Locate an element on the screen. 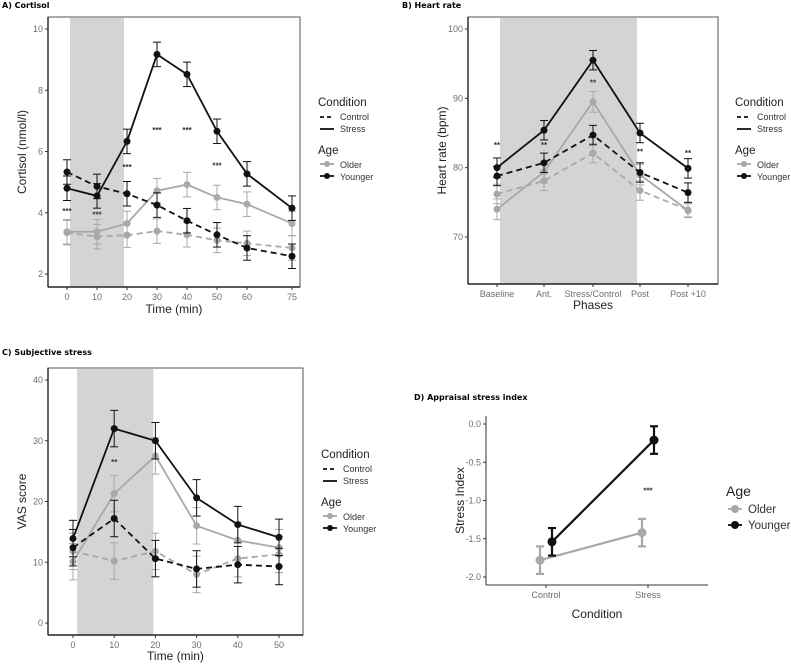 The image size is (791, 664). y-tick-label: 80 is located at coordinates (458, 168).